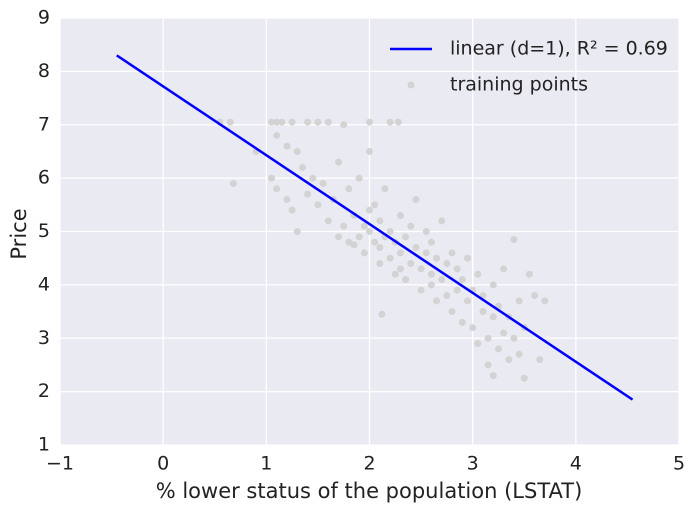  Describe the element at coordinates (369, 491) in the screenshot. I see `x-axis-label: % lower status of the population (LSTAT)` at that location.